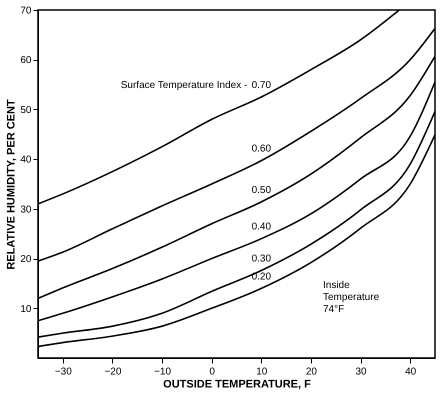 The height and width of the screenshot is (394, 441). I want to click on x-tick-label: 10, so click(262, 372).